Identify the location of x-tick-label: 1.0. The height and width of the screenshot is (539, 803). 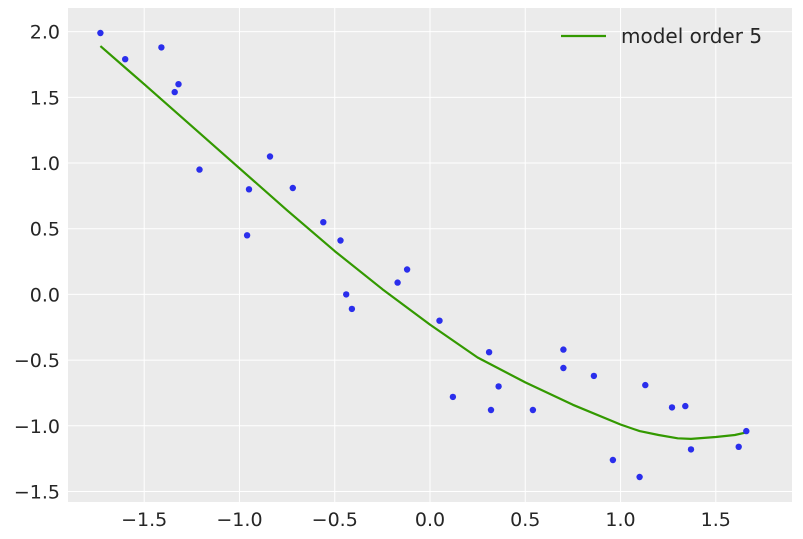
(620, 520).